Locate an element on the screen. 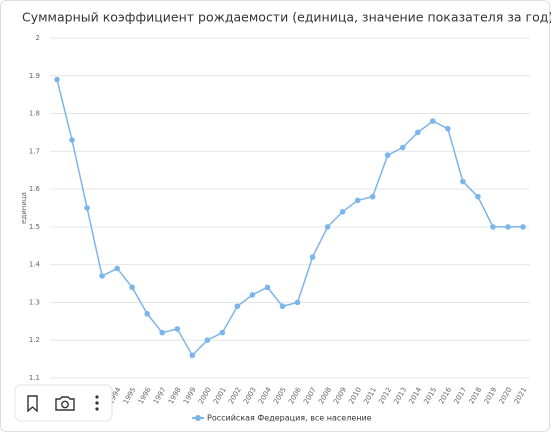 The image size is (551, 433). y-tick-label: 1.9 is located at coordinates (34, 76).